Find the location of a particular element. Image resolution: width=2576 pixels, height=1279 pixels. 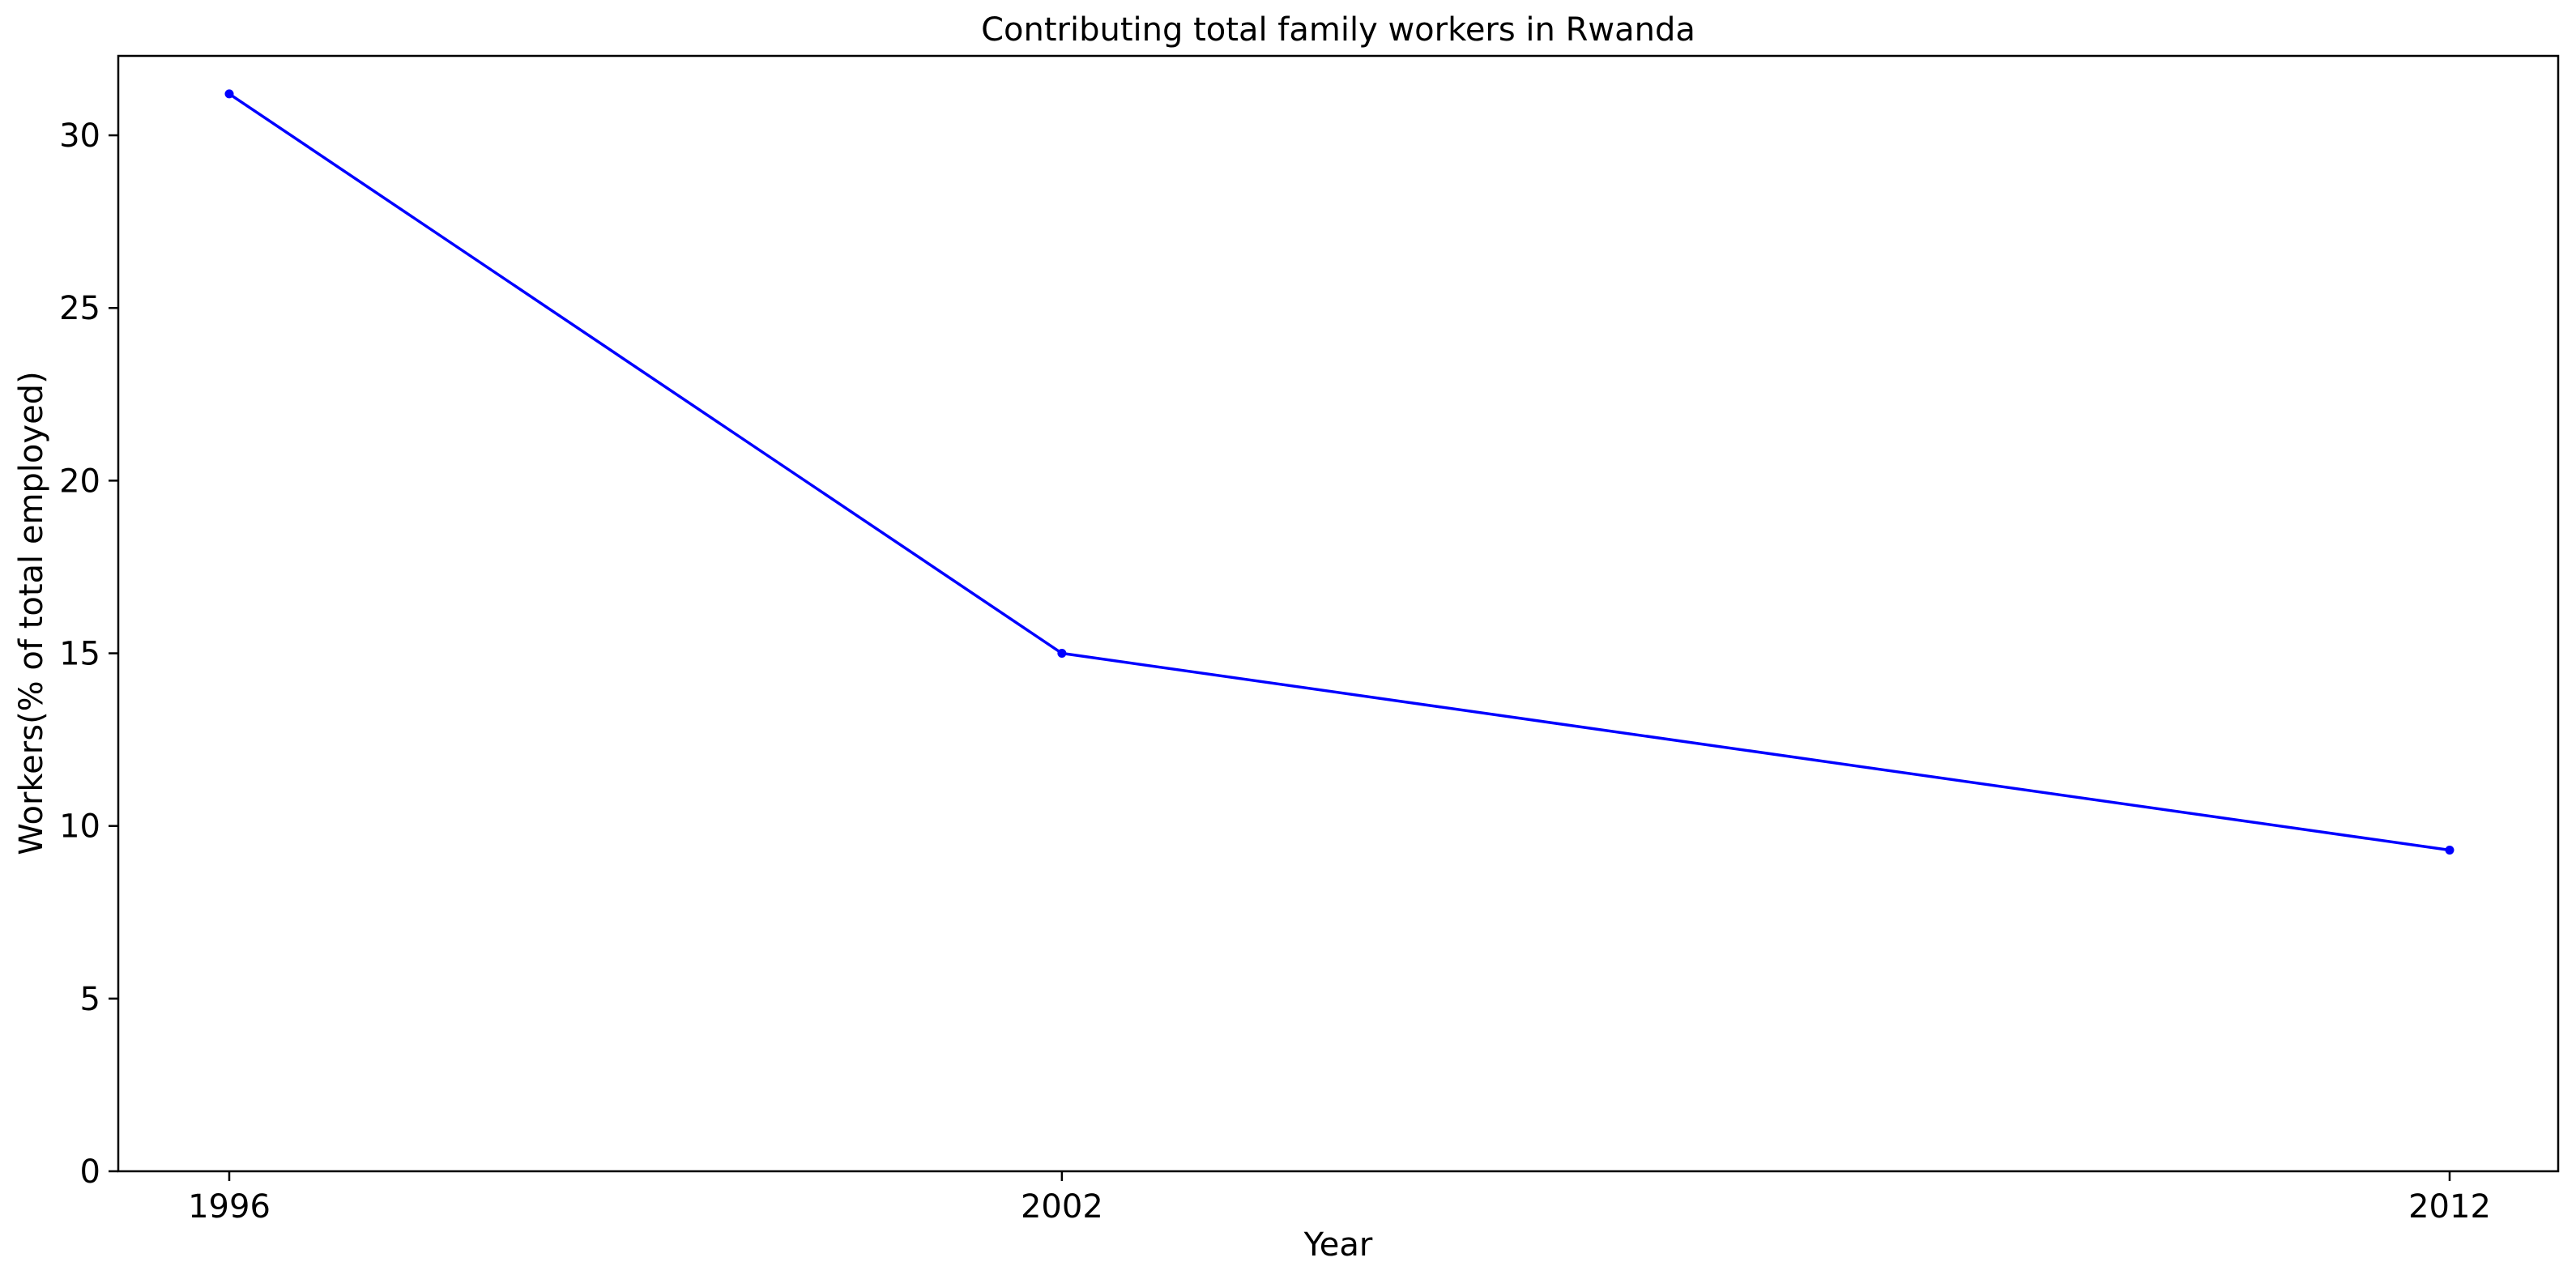

x-tick-label: 2012 is located at coordinates (2449, 1207).